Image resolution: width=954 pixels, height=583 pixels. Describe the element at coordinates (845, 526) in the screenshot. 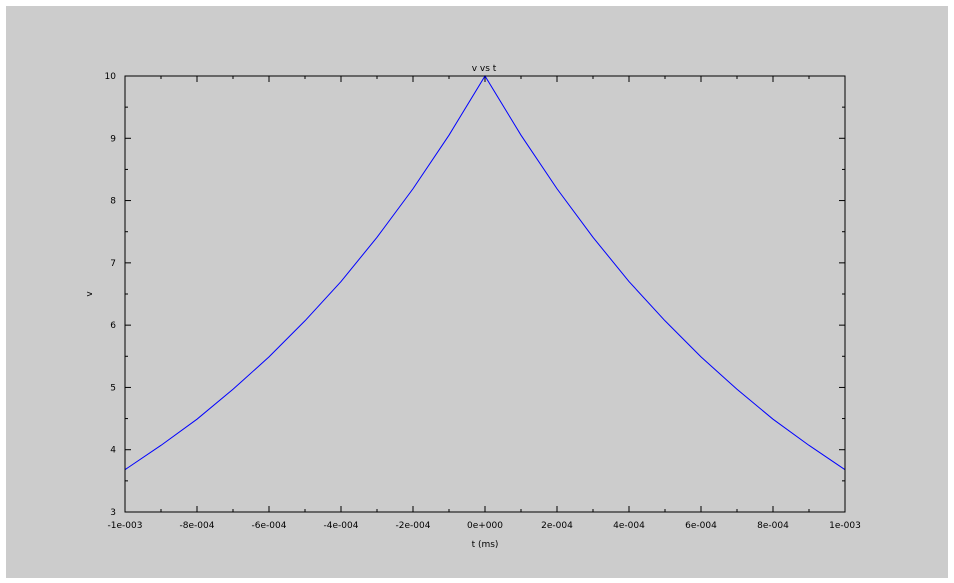

I see `x-tick-label: 1e-003` at that location.